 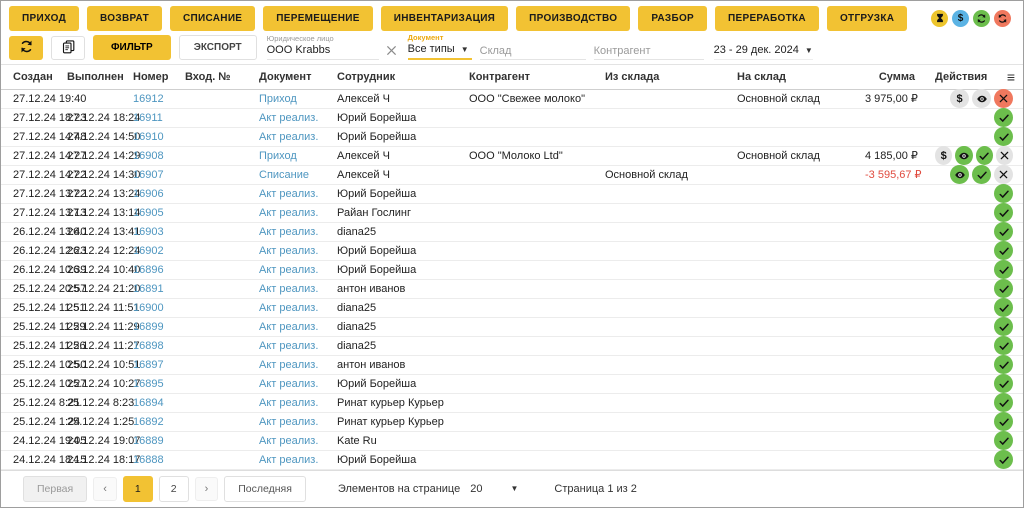 What do you see at coordinates (173, 488) in the screenshot?
I see `page-button-2: 2` at bounding box center [173, 488].